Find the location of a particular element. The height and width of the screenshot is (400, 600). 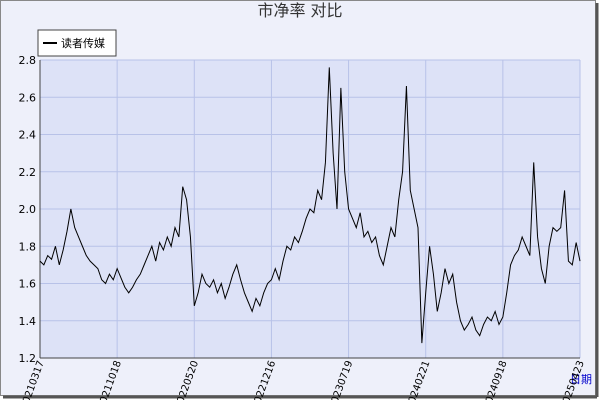

y-tick-label: 1.8 is located at coordinates (28, 246).